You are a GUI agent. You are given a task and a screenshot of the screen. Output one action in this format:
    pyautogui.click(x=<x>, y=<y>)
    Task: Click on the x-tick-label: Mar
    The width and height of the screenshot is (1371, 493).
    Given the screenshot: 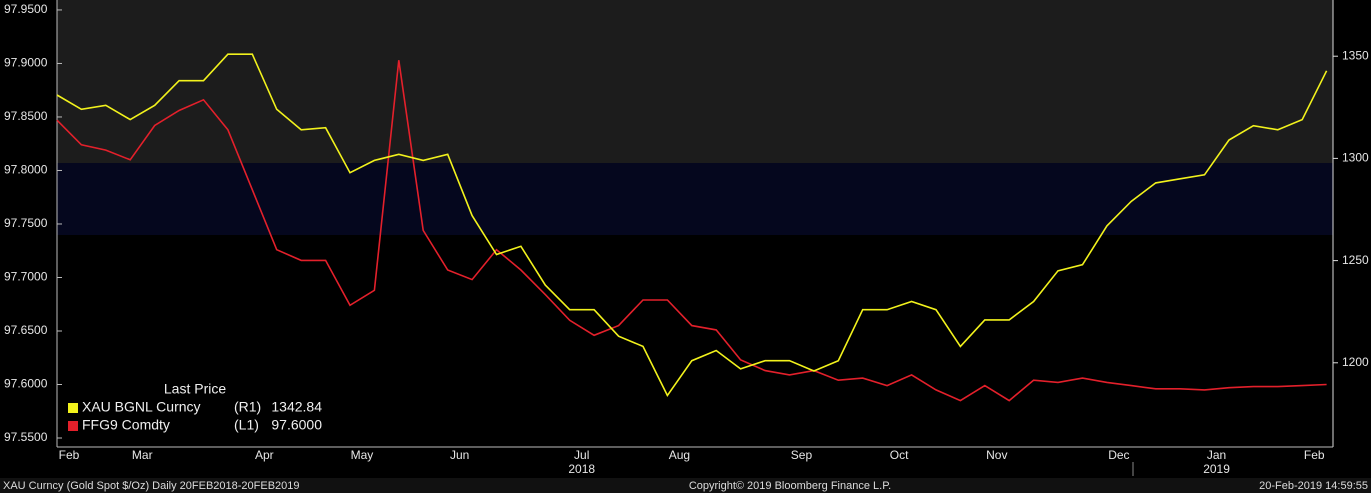 What is the action you would take?
    pyautogui.click(x=142, y=455)
    